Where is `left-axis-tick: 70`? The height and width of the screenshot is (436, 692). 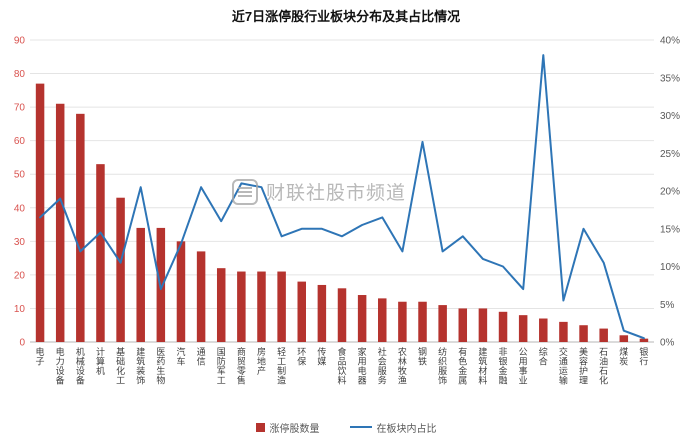
left-axis-tick: 70 is located at coordinates (20, 108).